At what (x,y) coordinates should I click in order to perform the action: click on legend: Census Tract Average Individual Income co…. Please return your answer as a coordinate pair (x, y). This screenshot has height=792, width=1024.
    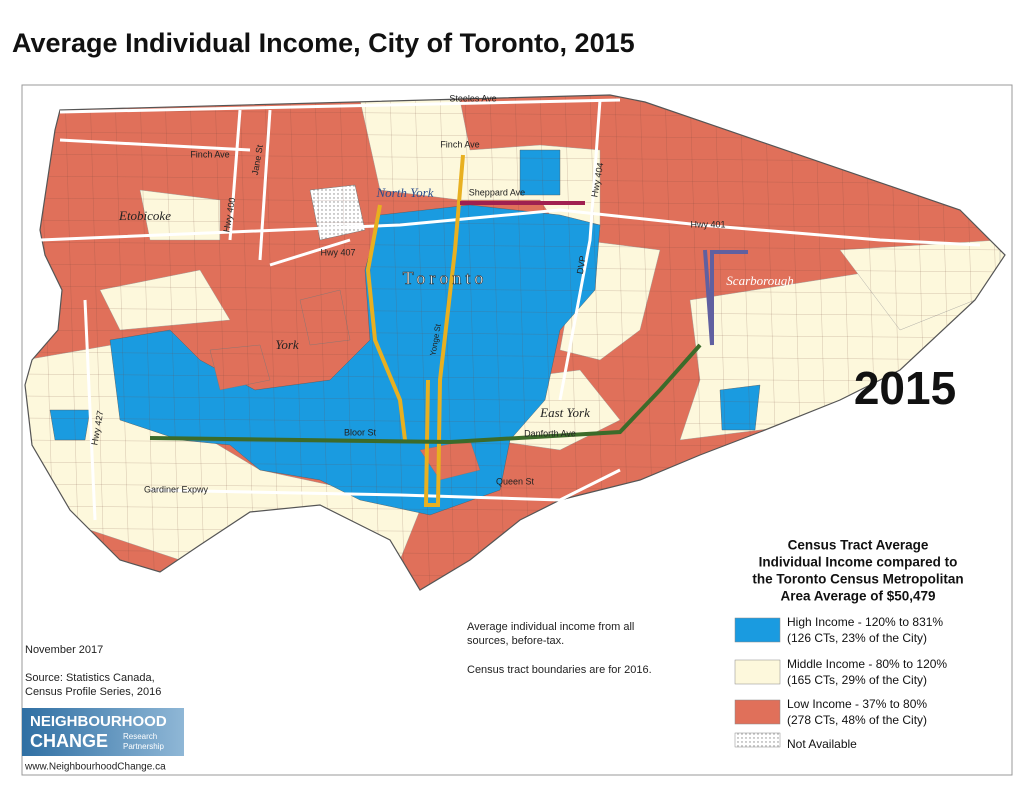
    Looking at the image, I should click on (849, 644).